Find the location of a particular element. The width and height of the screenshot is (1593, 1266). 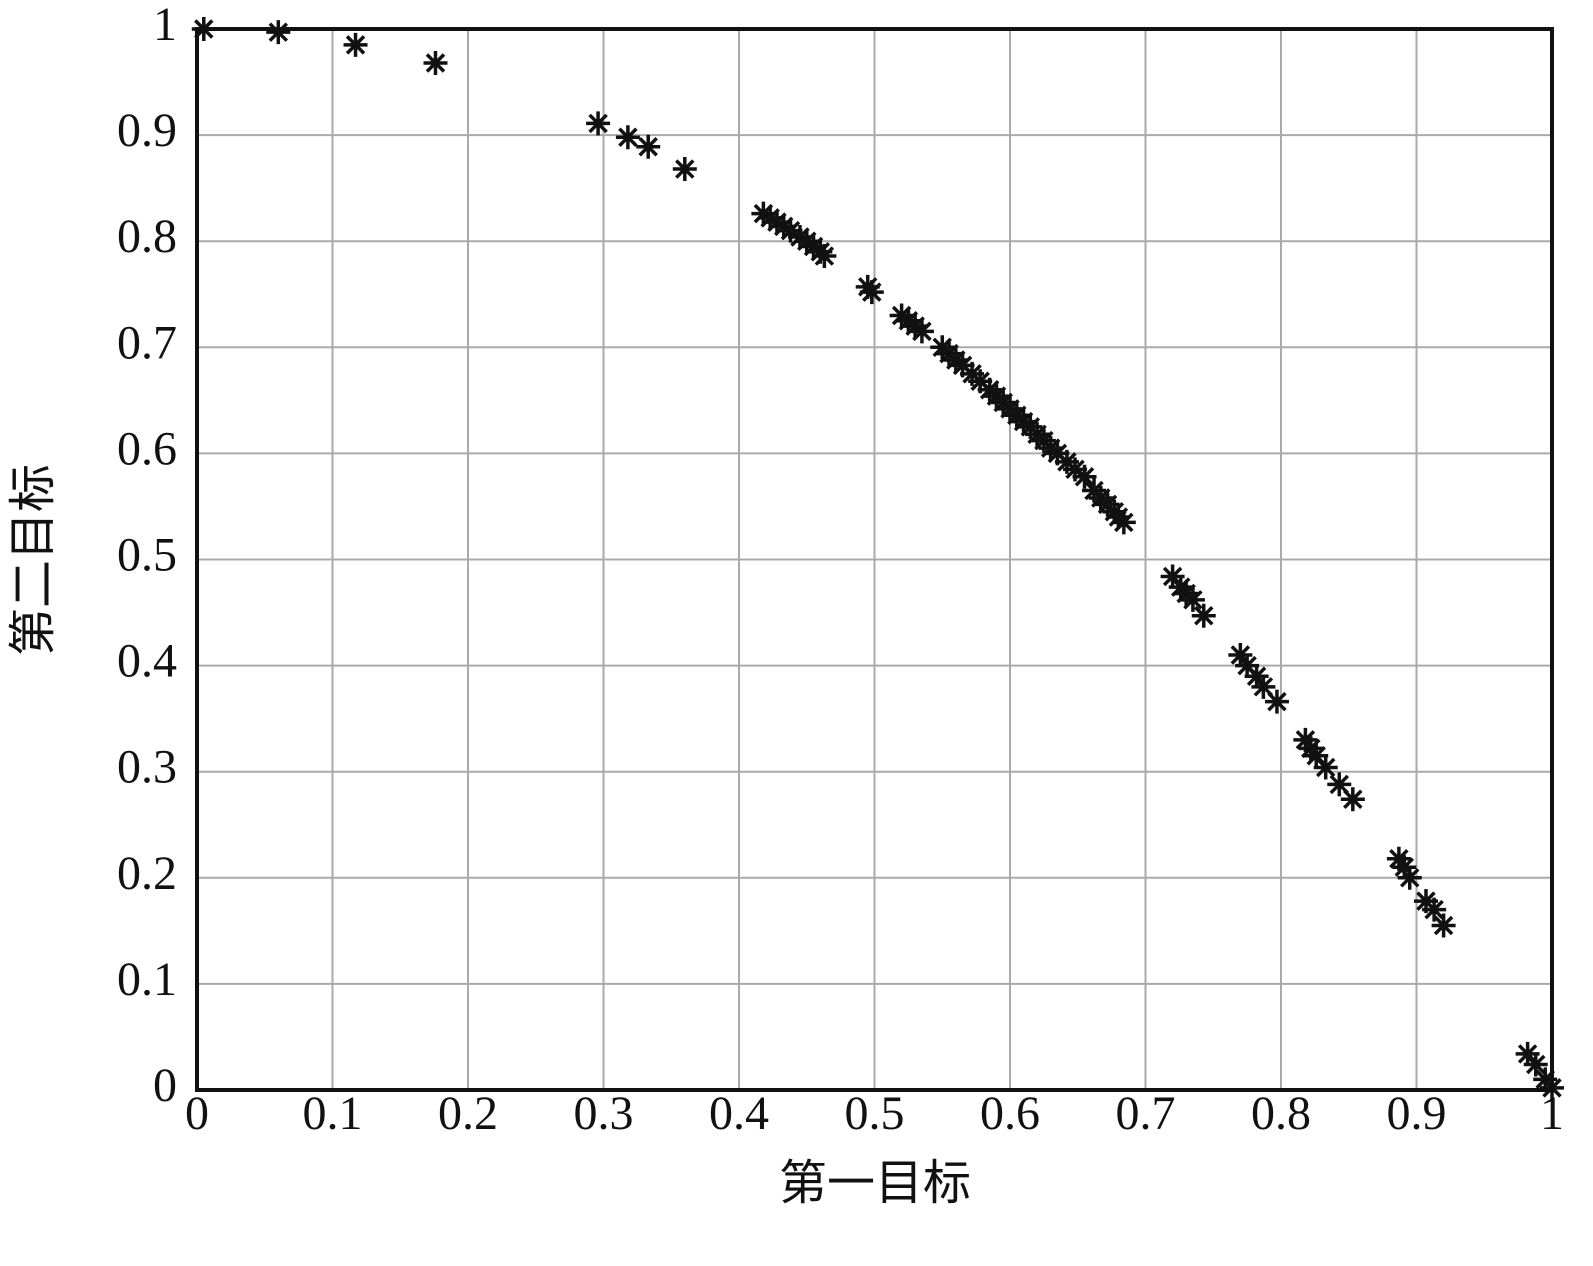

x-axis-label: 第一目标 is located at coordinates (875, 1183).